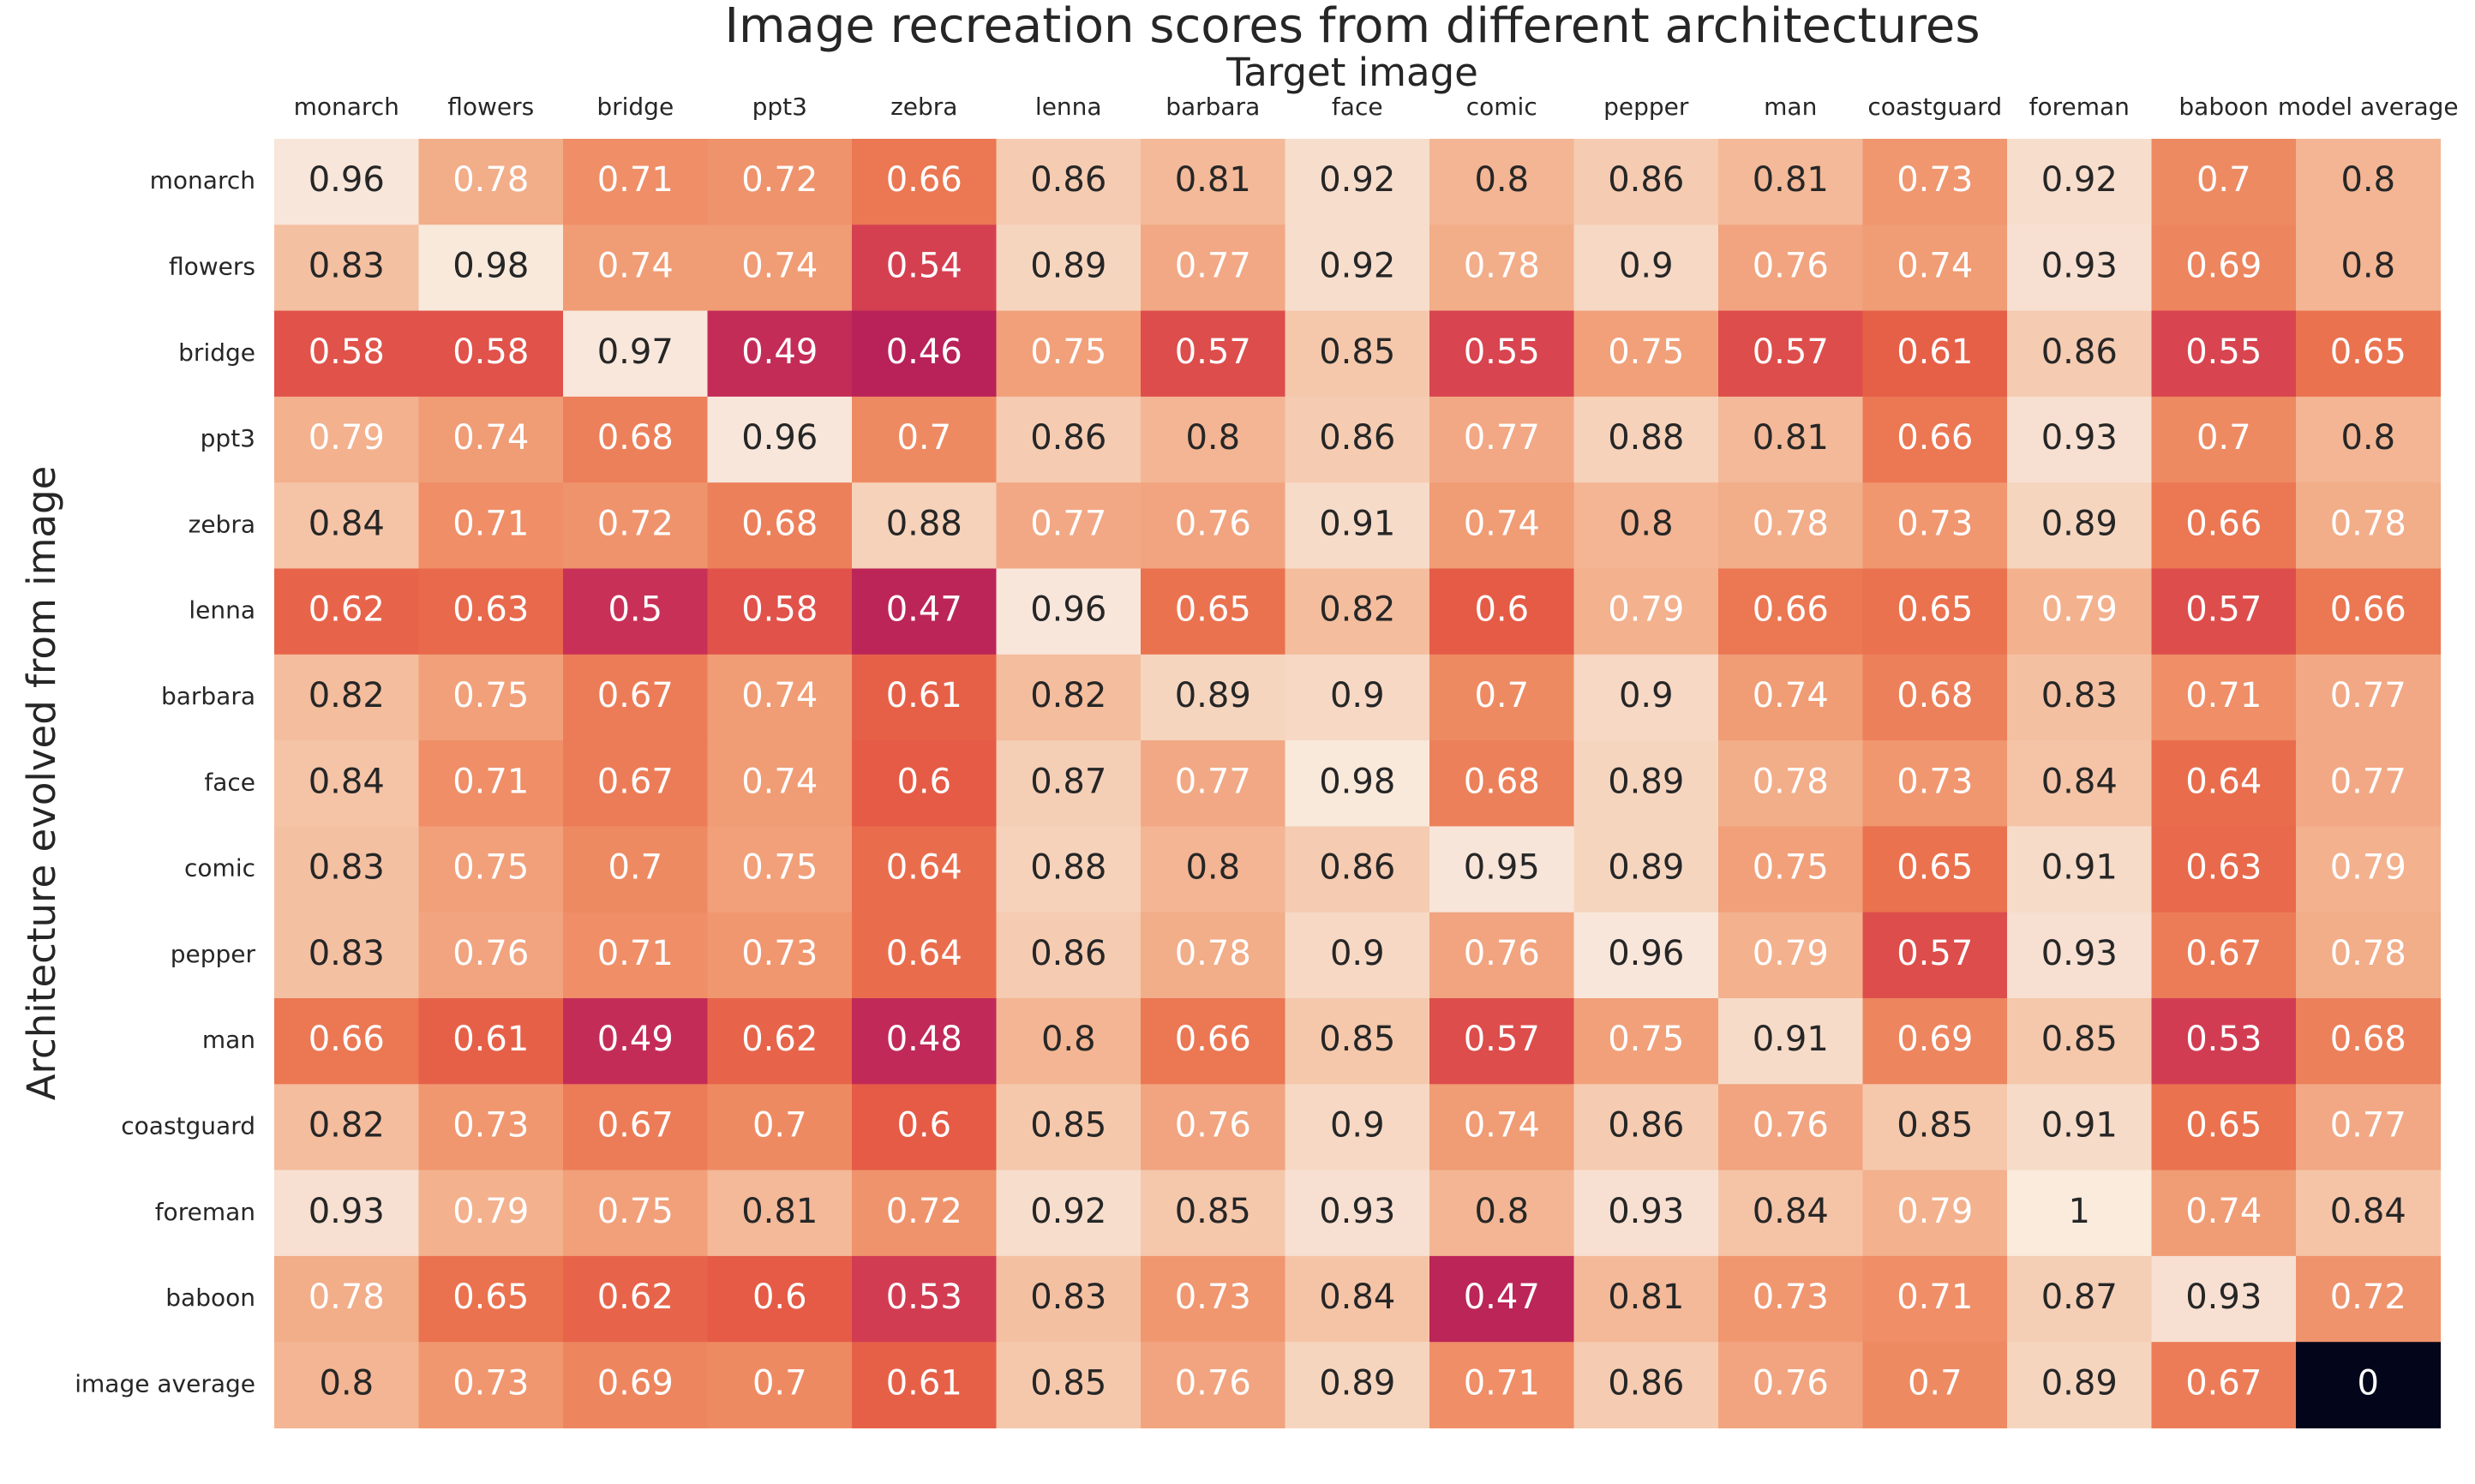  What do you see at coordinates (1935, 1039) in the screenshot?
I see `cell-value-label: 0.69` at bounding box center [1935, 1039].